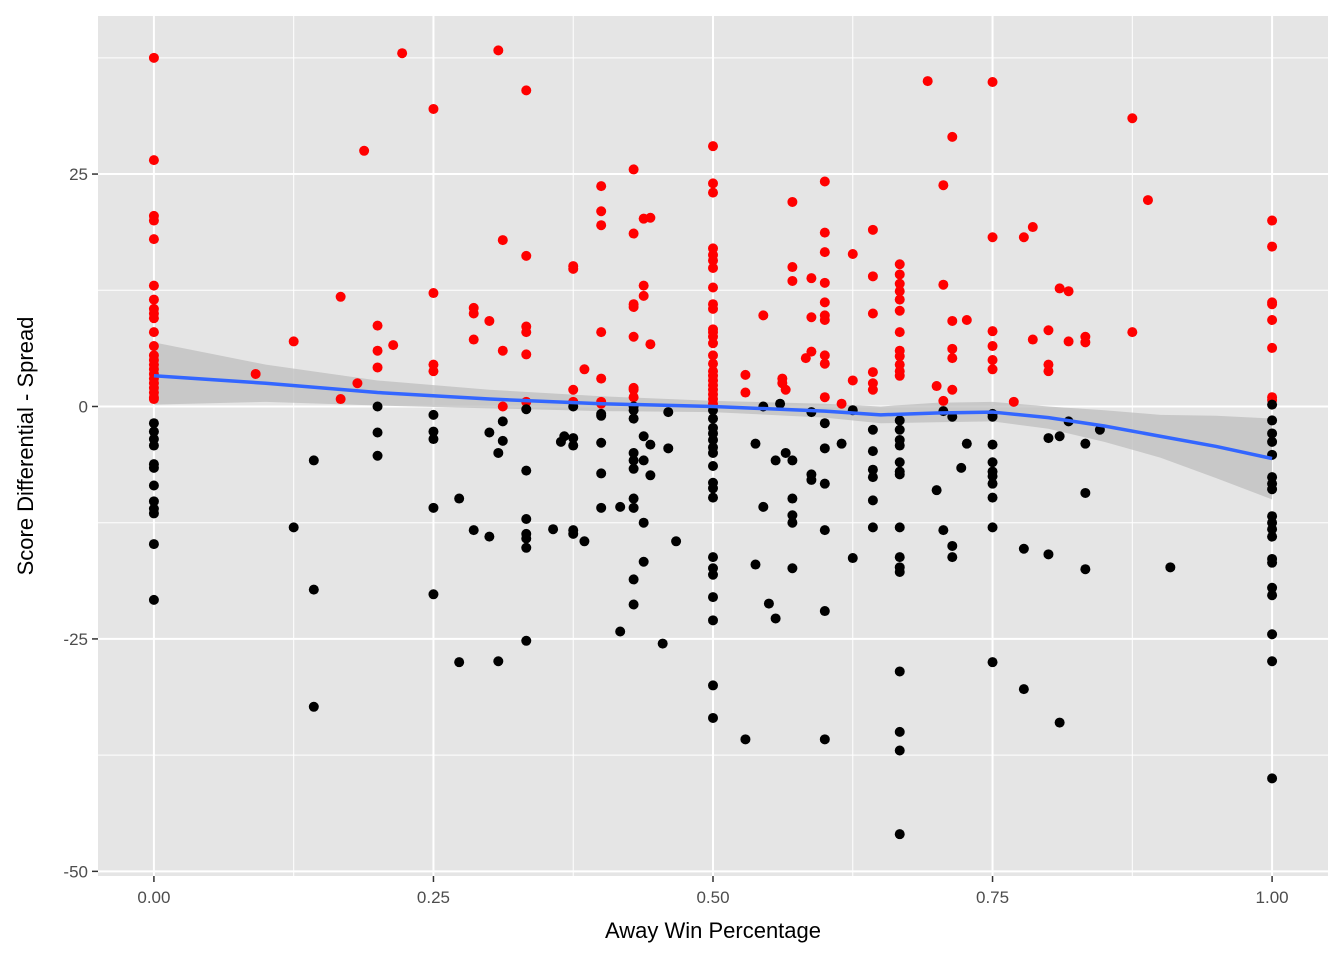 Image resolution: width=1344 pixels, height=960 pixels. What do you see at coordinates (75, 639) in the screenshot?
I see `y-tick-label: -25` at bounding box center [75, 639].